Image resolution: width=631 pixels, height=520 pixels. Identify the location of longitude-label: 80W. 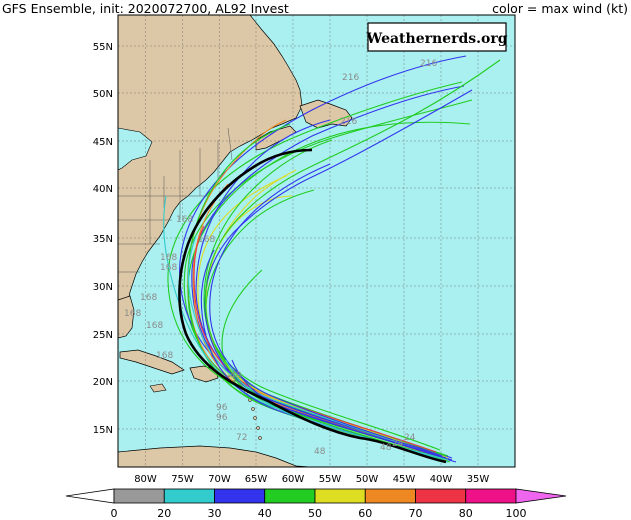
(145, 479).